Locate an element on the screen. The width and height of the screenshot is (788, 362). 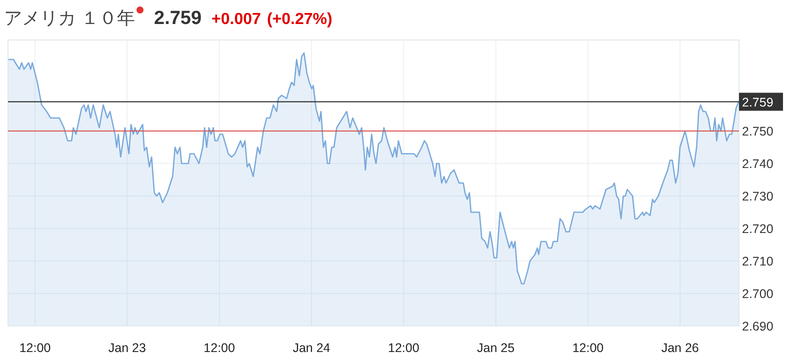
x-tick-label: Jan 24 is located at coordinates (311, 348).